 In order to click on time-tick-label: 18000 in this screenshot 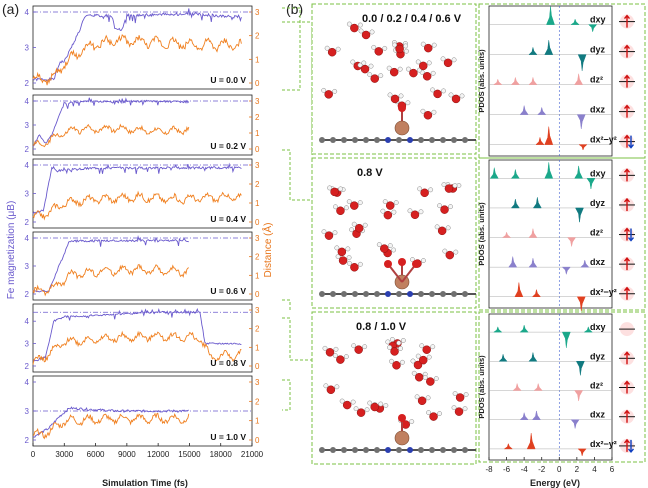, I will do `click(221, 454)`.